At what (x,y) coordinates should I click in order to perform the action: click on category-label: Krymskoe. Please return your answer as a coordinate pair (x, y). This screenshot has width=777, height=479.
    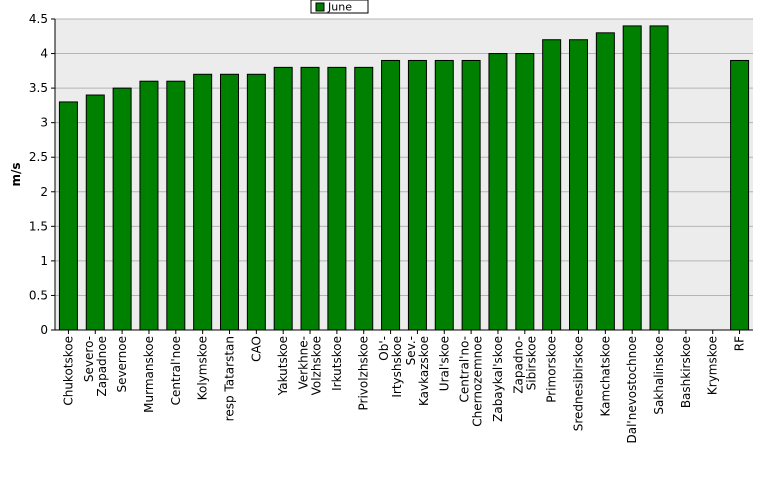
    Looking at the image, I should click on (713, 365).